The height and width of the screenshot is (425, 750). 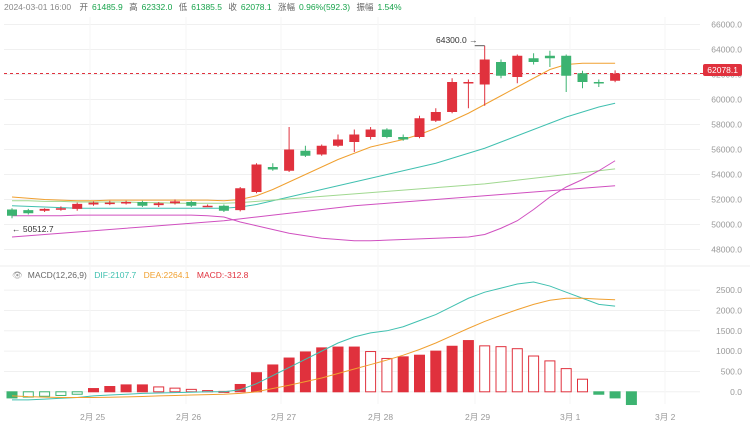 I want to click on min-price-marker: ← 50512.7, so click(x=33, y=229).